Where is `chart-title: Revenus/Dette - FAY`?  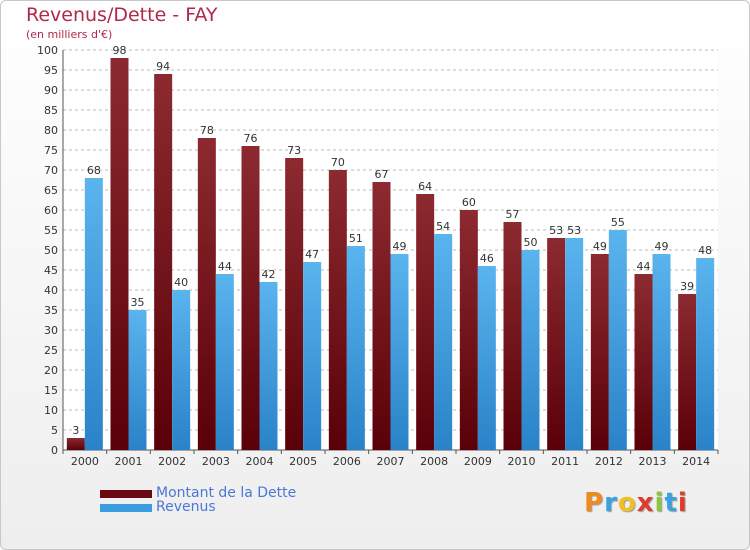 chart-title: Revenus/Dette - FAY is located at coordinates (122, 15).